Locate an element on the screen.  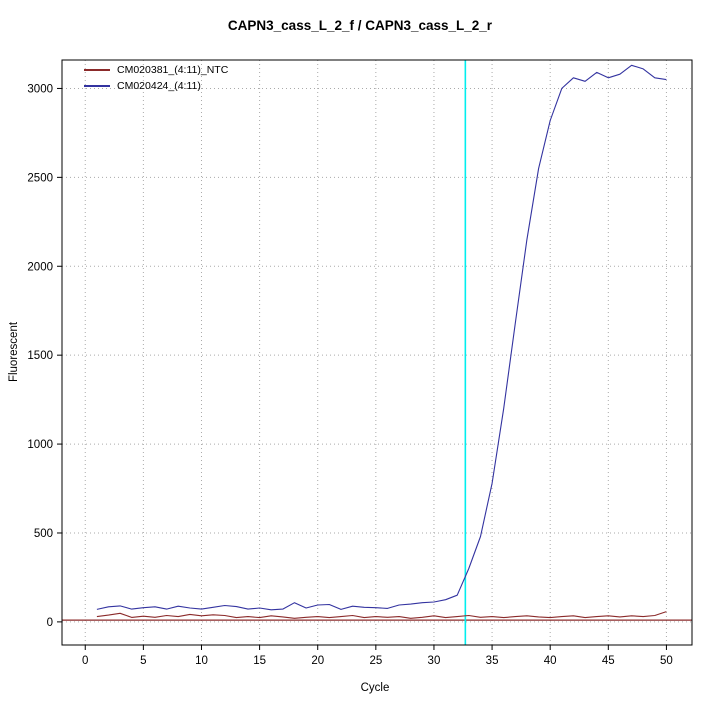
legend-label-ntc: CM020381_(4:11)_NTC is located at coordinates (173, 70).